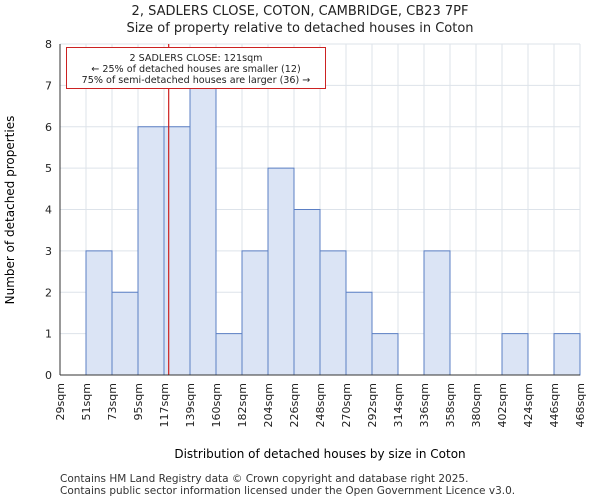 The image size is (600, 500). What do you see at coordinates (48, 44) in the screenshot?
I see `y-tick-label: 8` at bounding box center [48, 44].